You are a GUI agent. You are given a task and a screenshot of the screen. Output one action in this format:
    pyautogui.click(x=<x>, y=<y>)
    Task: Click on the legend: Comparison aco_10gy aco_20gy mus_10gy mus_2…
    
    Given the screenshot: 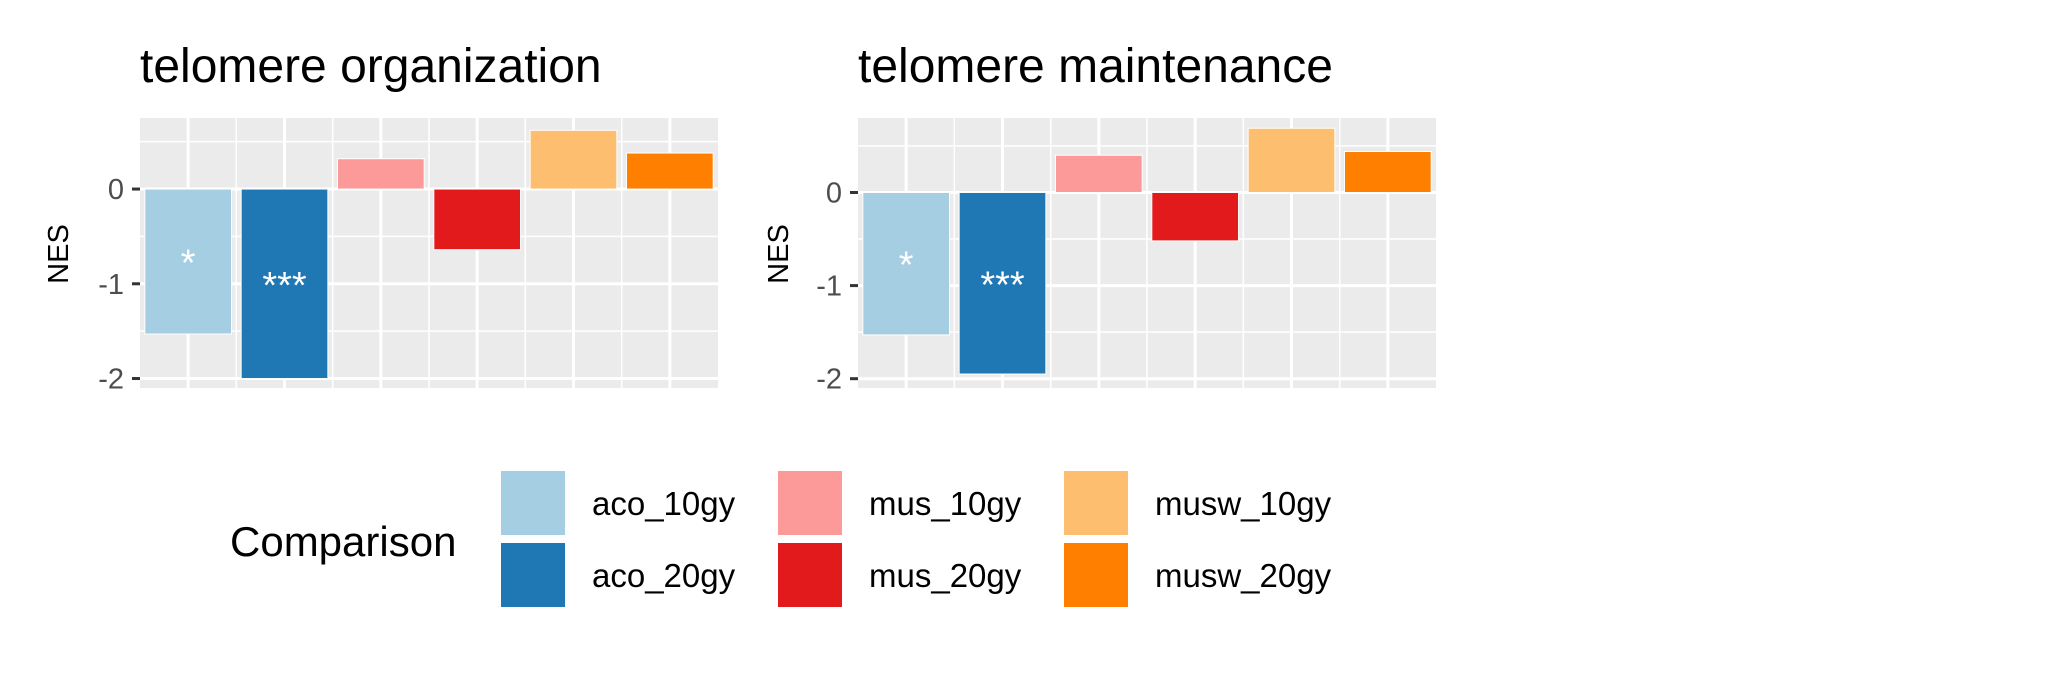 What is the action you would take?
    pyautogui.click(x=781, y=539)
    